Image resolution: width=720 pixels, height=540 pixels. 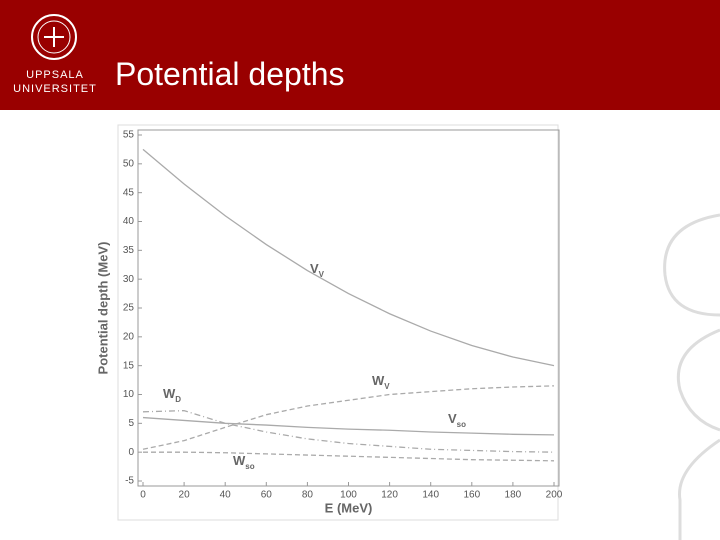 What do you see at coordinates (308, 495) in the screenshot?
I see `x-tick-label: 80` at bounding box center [308, 495].